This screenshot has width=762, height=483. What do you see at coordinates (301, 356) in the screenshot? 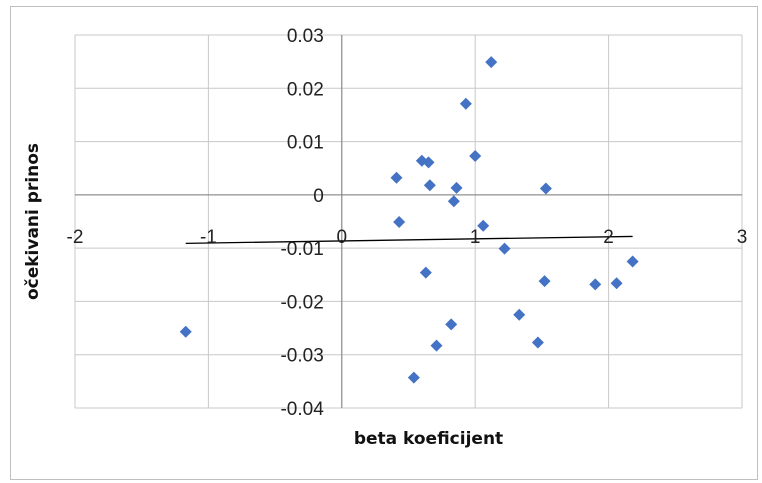
I see `y-tick-label: -0.03` at bounding box center [301, 356].